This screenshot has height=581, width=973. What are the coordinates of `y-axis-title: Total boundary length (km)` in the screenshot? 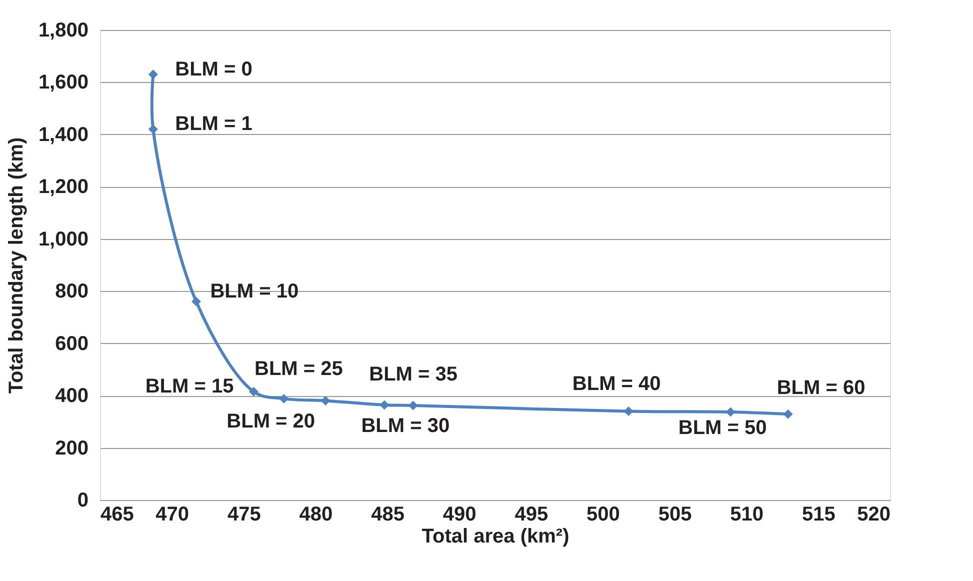 It's located at (16, 265).